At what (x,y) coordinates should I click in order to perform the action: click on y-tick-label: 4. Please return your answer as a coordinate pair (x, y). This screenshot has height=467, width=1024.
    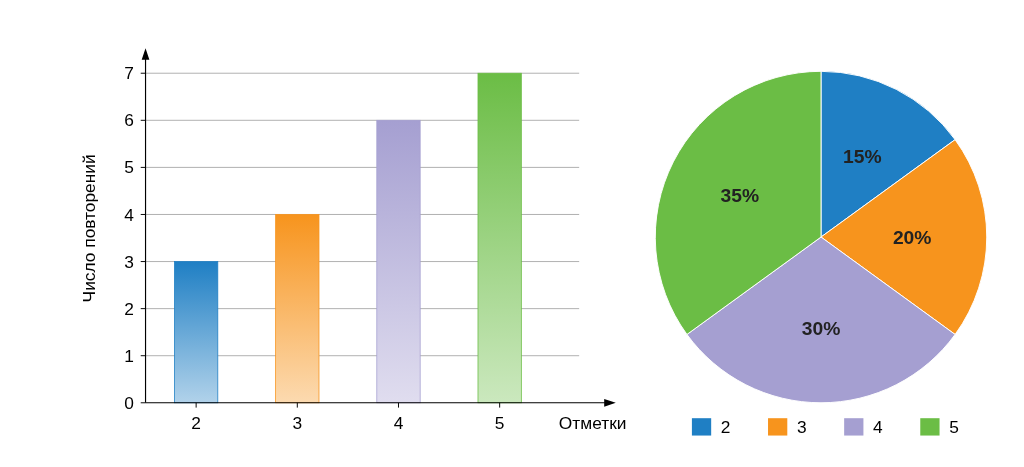
    Looking at the image, I should click on (129, 214).